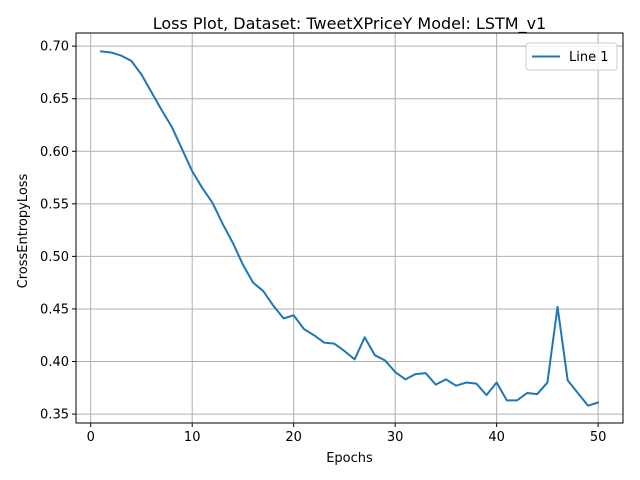 The height and width of the screenshot is (480, 640). I want to click on legend: Line 1, so click(571, 56).